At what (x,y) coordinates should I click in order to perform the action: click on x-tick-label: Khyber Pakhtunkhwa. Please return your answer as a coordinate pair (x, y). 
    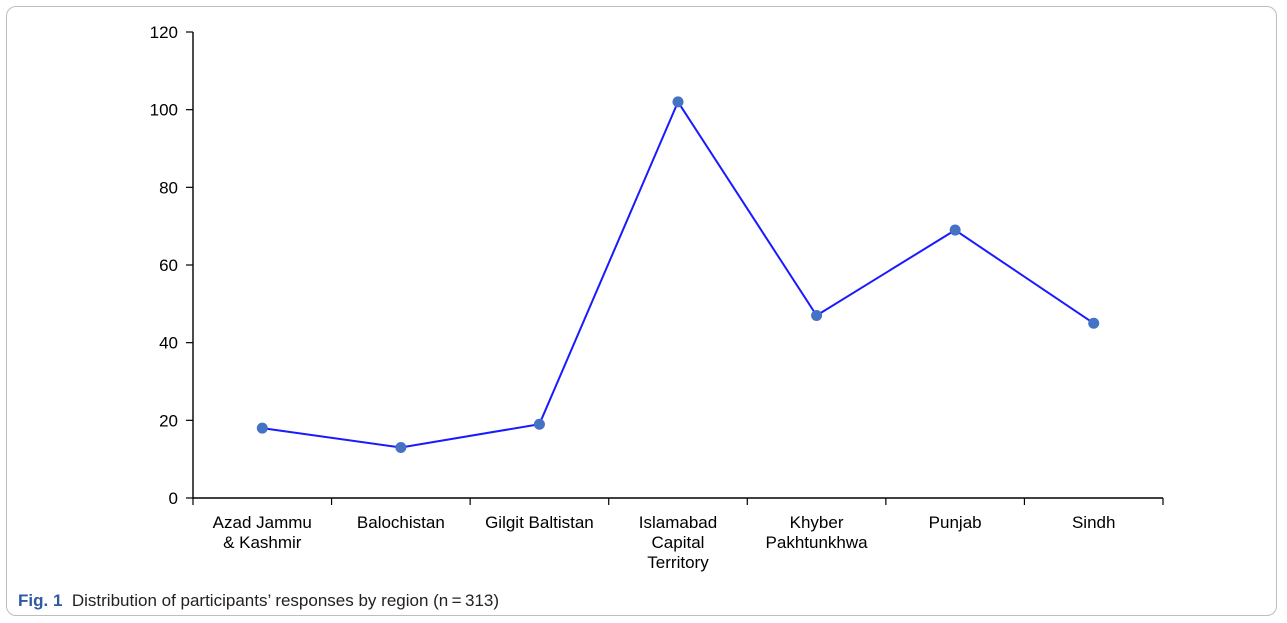
    Looking at the image, I should click on (817, 532).